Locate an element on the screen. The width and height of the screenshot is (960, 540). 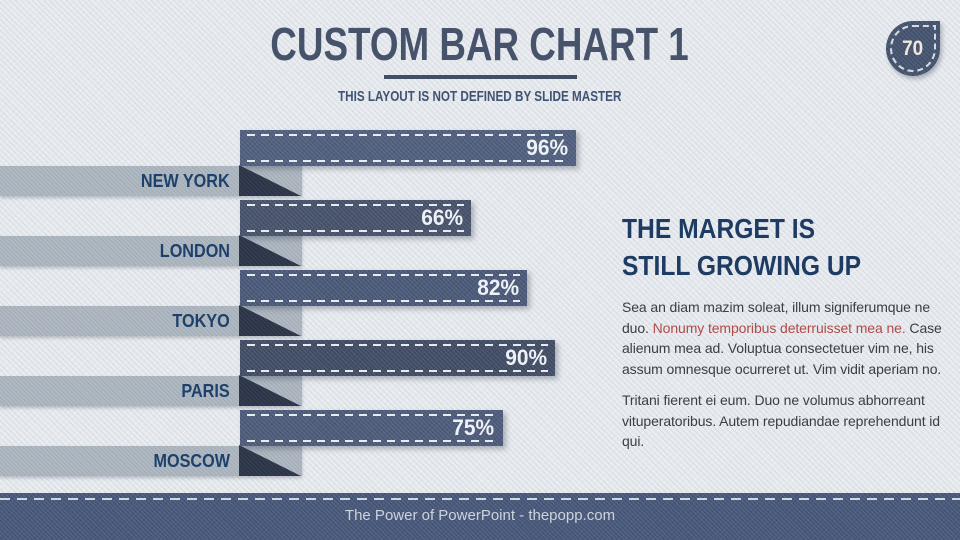
chart-row: LONDON 66% is located at coordinates (310, 235).